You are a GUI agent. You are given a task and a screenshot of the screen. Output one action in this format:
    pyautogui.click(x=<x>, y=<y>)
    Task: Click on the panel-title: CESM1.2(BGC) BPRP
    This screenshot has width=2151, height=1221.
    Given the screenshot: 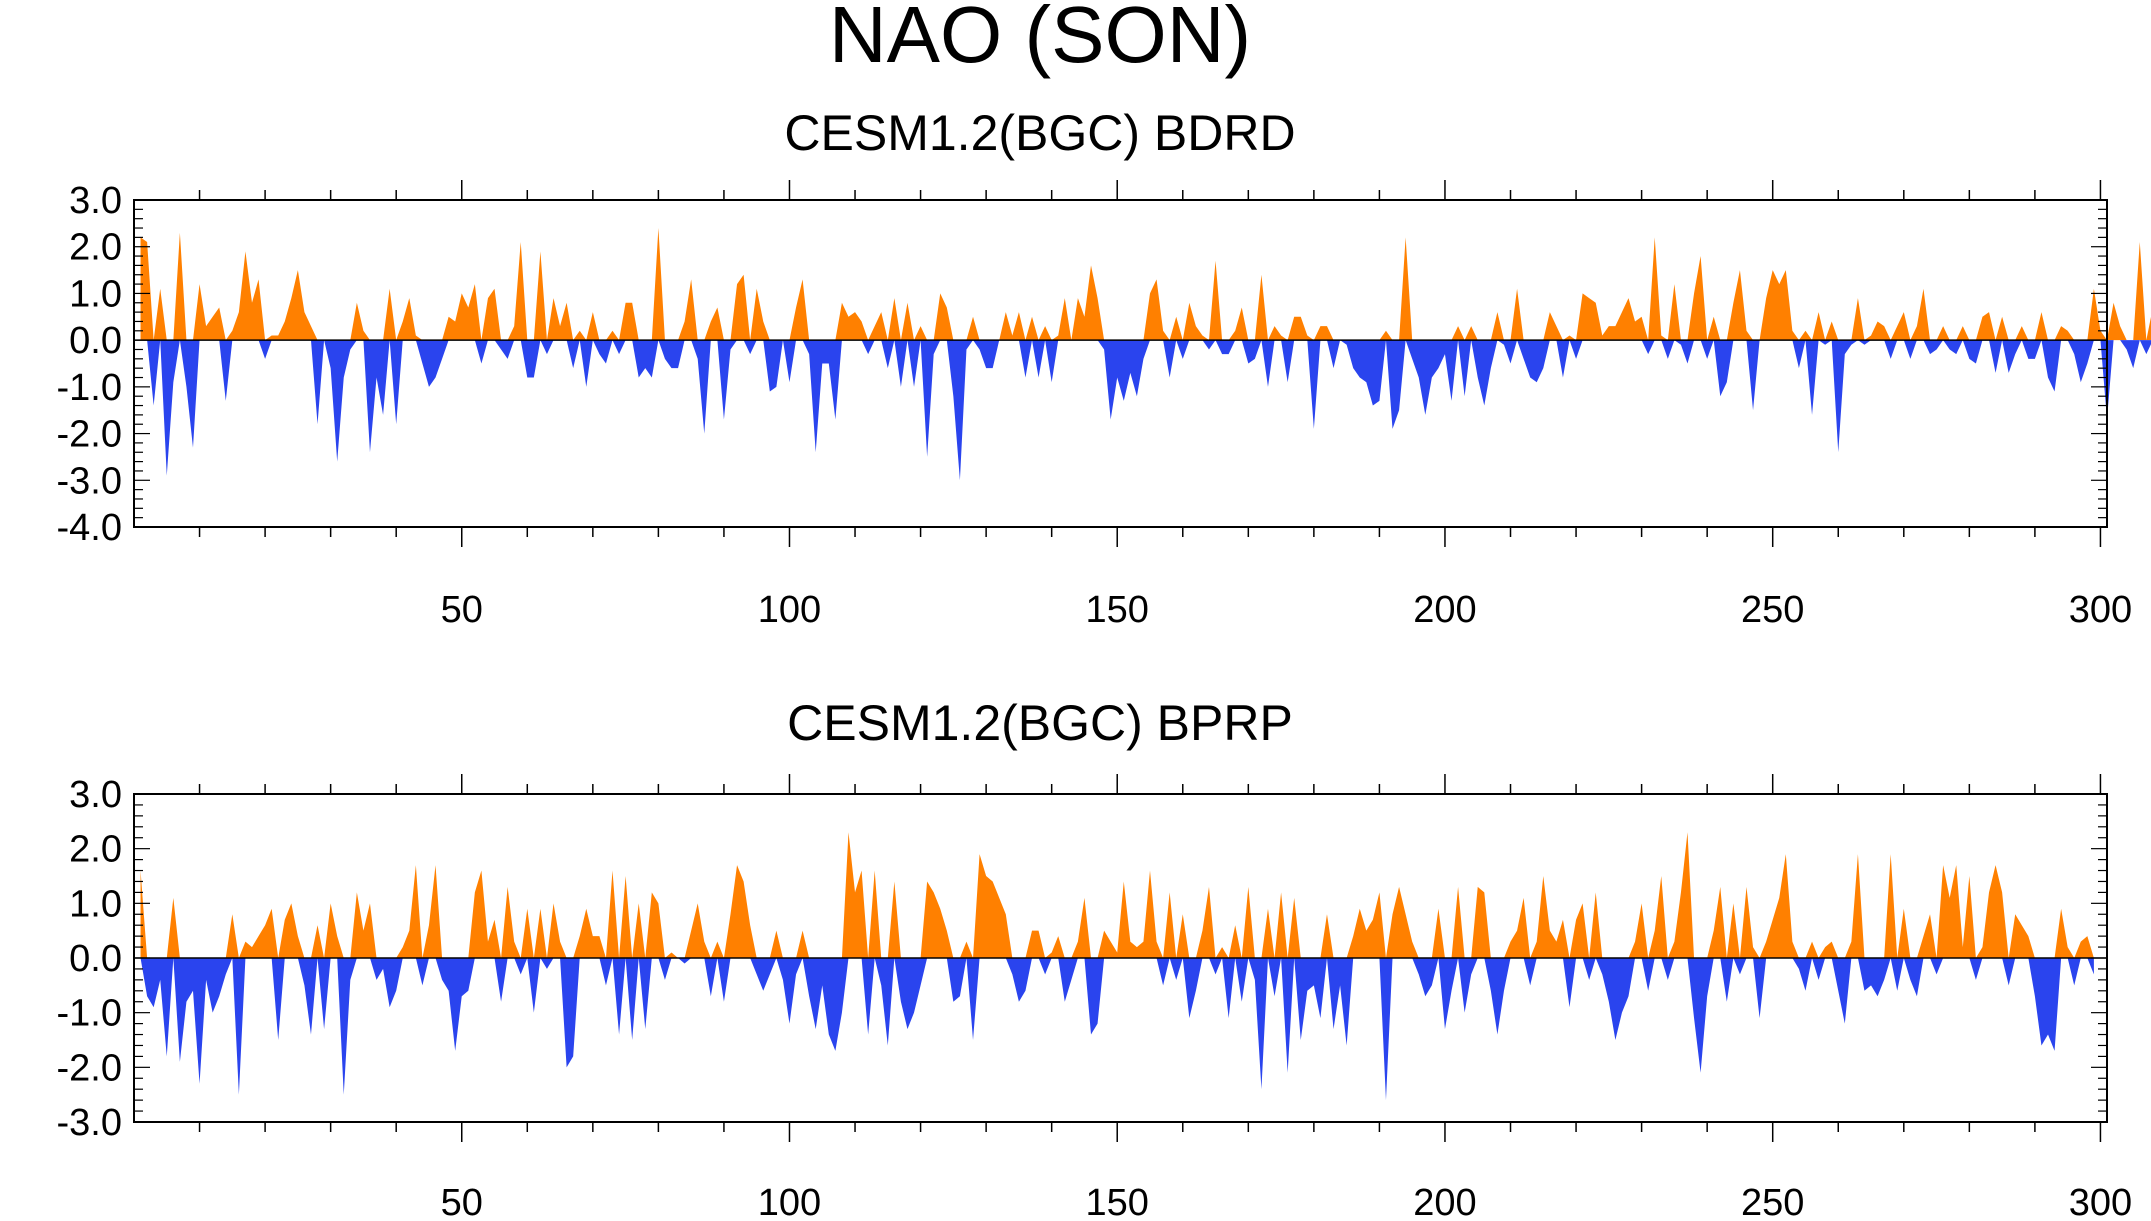 What is the action you would take?
    pyautogui.click(x=1040, y=723)
    